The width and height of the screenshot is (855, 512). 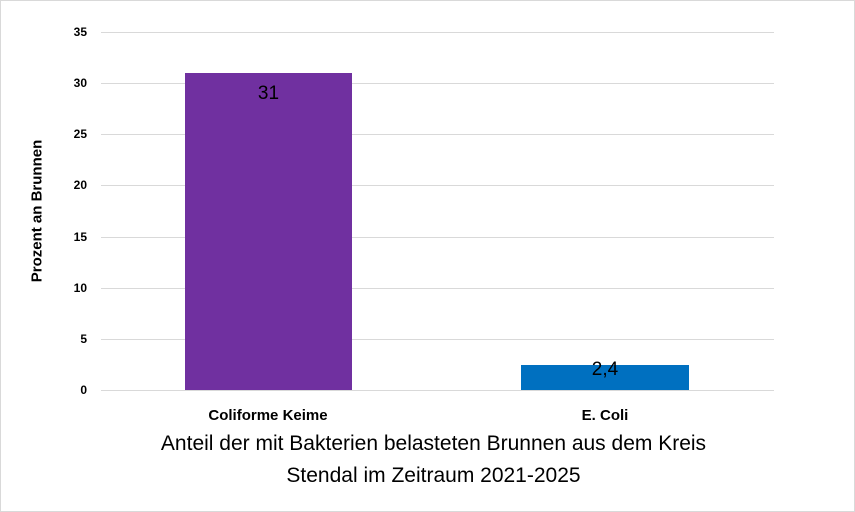 What do you see at coordinates (83, 339) in the screenshot?
I see `y-tick-label: 5` at bounding box center [83, 339].